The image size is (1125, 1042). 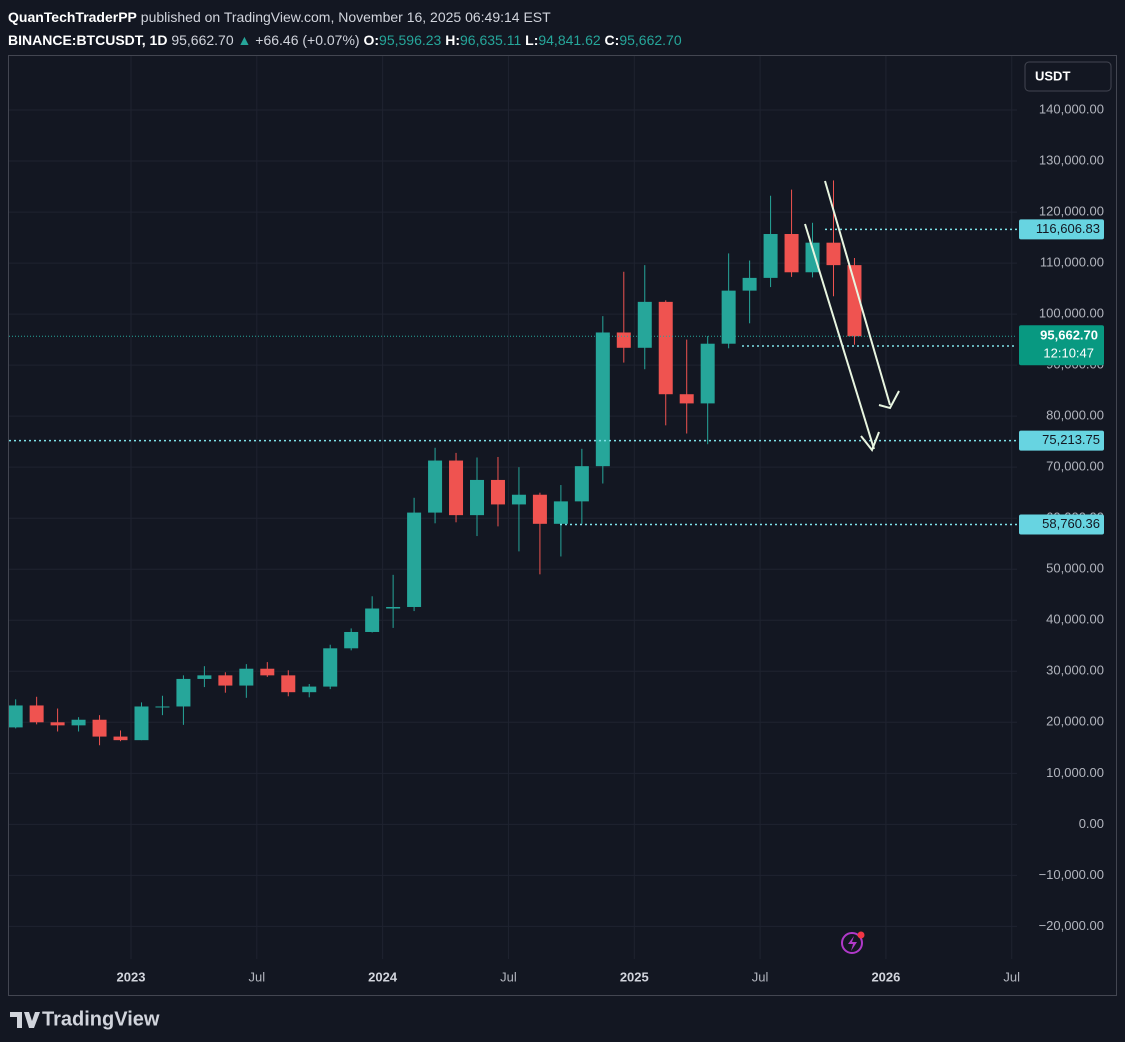 I want to click on x-tick-label: 2026, so click(x=885, y=976).